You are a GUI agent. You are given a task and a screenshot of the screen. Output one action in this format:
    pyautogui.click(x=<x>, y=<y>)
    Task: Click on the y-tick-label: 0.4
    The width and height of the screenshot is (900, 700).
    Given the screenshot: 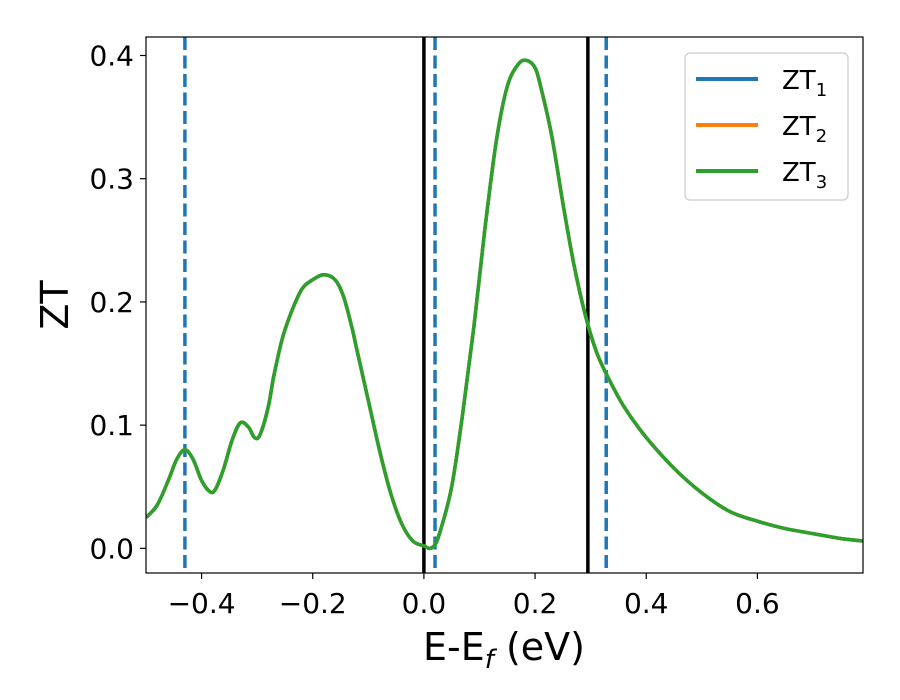 What is the action you would take?
    pyautogui.click(x=111, y=55)
    